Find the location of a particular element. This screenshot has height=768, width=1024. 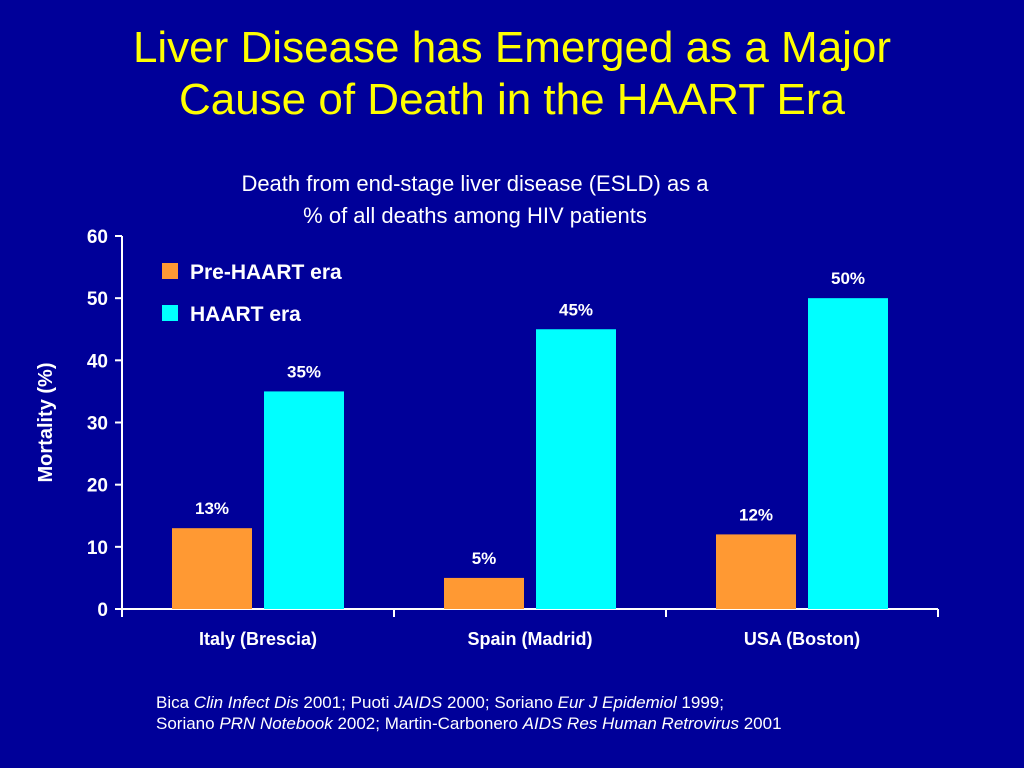

footnote-run-2-1: PRN Notebook is located at coordinates (276, 723).